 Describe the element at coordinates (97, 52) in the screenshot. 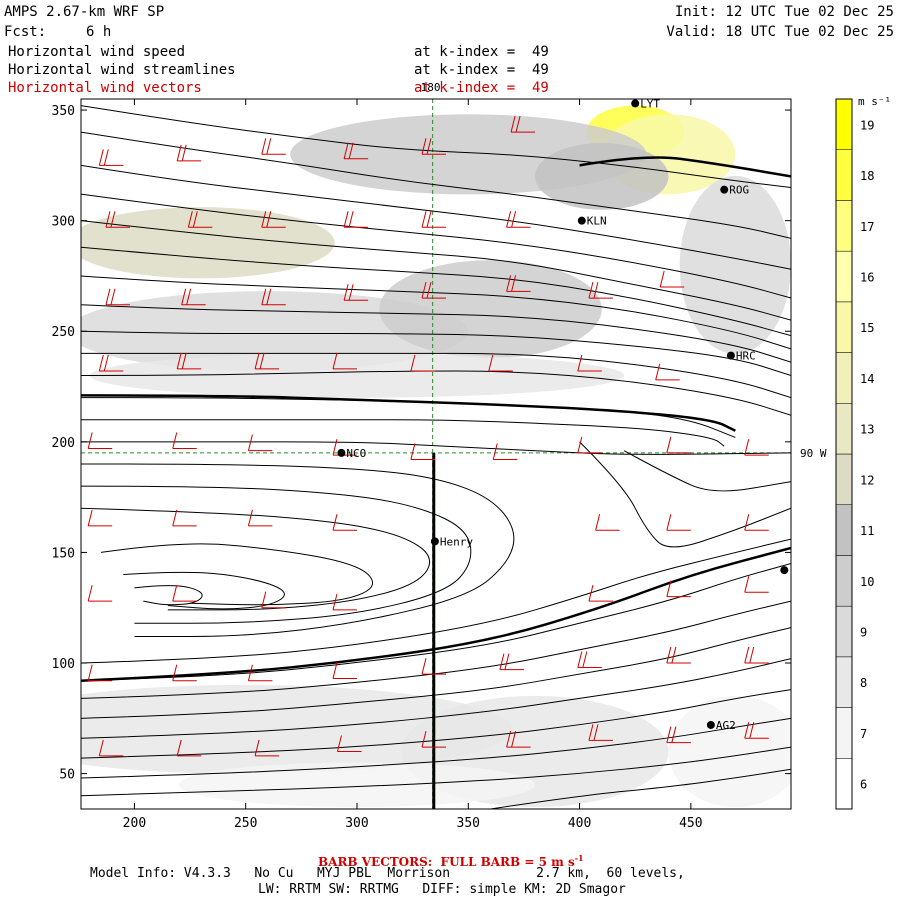

I see `field-1-name: Horizontal wind speed` at that location.